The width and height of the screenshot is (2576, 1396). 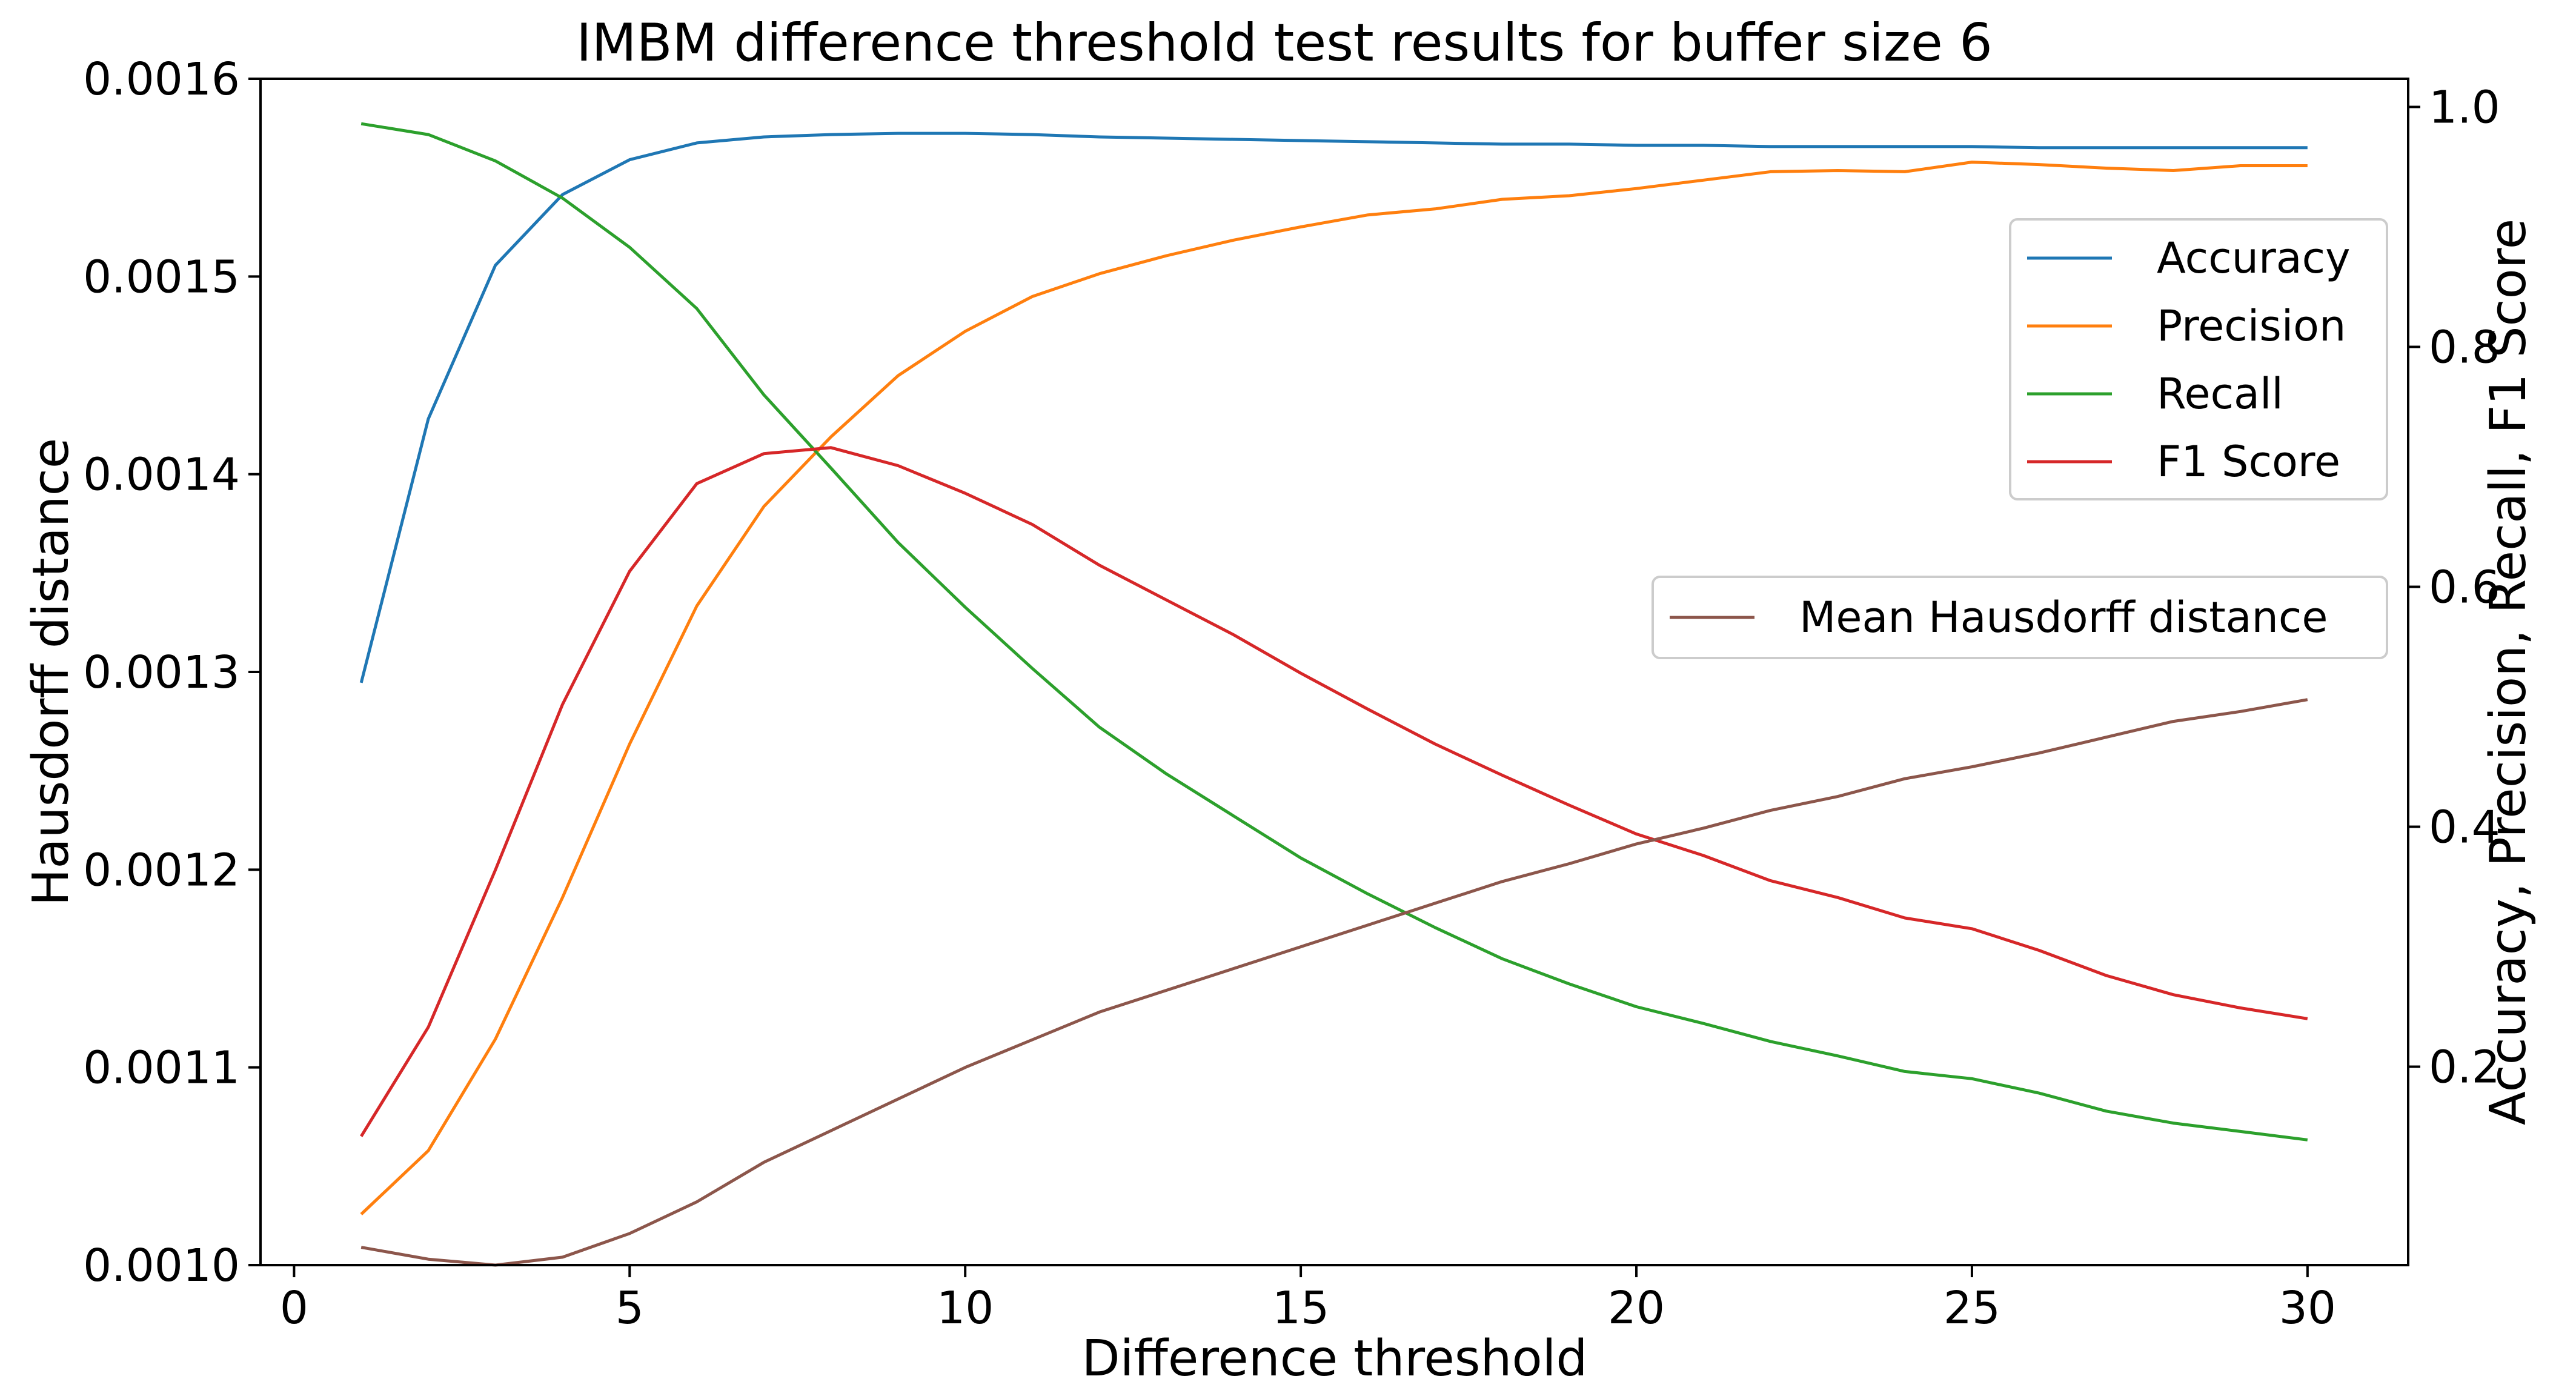 I want to click on y-left-tick-label: 0.0015, so click(x=161, y=277).